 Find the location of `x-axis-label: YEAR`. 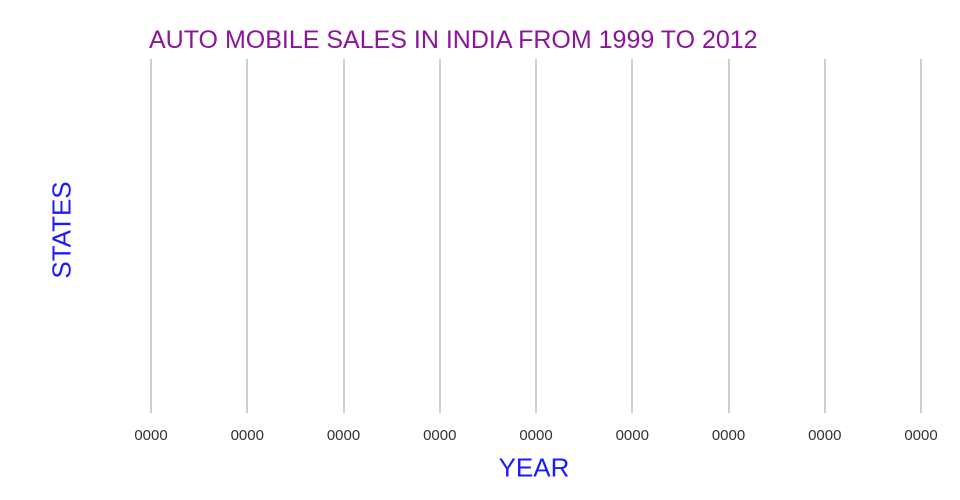

x-axis-label: YEAR is located at coordinates (534, 467).